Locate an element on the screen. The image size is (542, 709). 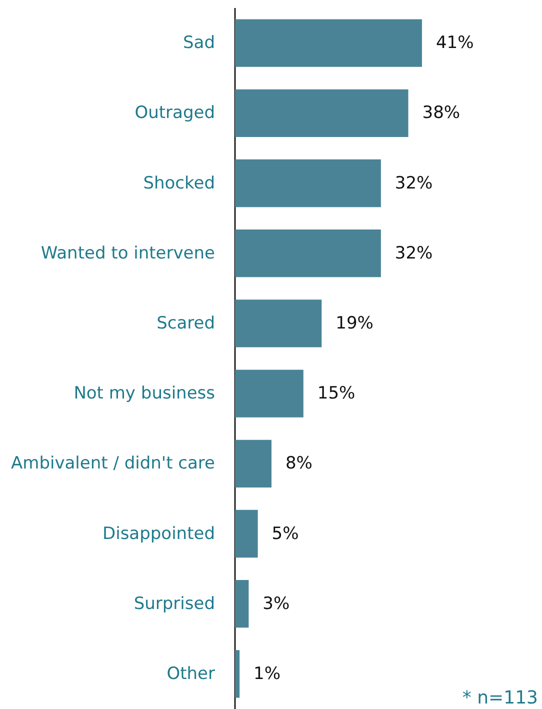
data-label: 3% is located at coordinates (276, 604).